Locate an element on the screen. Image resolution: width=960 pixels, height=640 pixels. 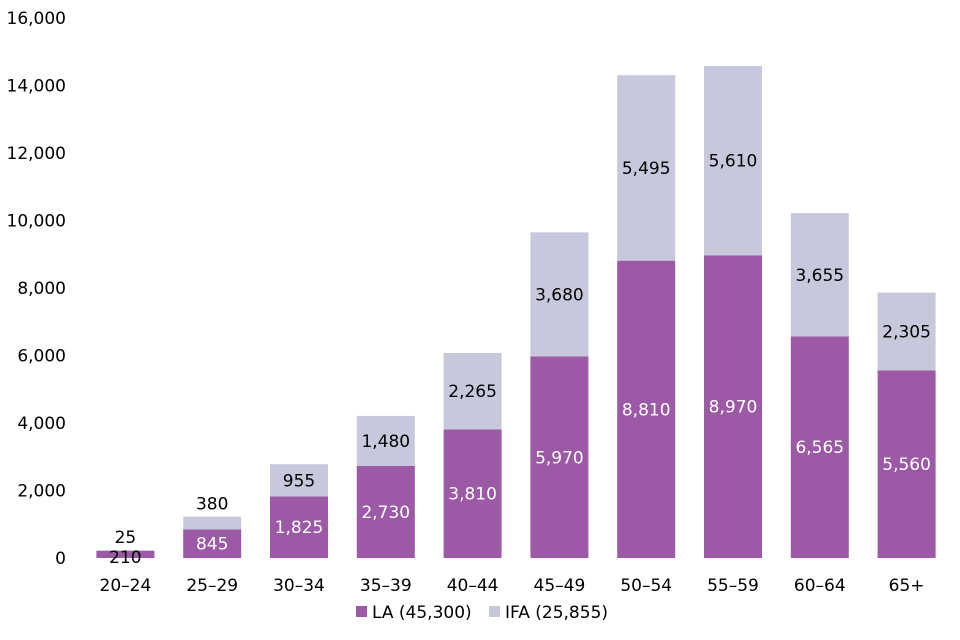
data-label-la: 845 is located at coordinates (212, 545).